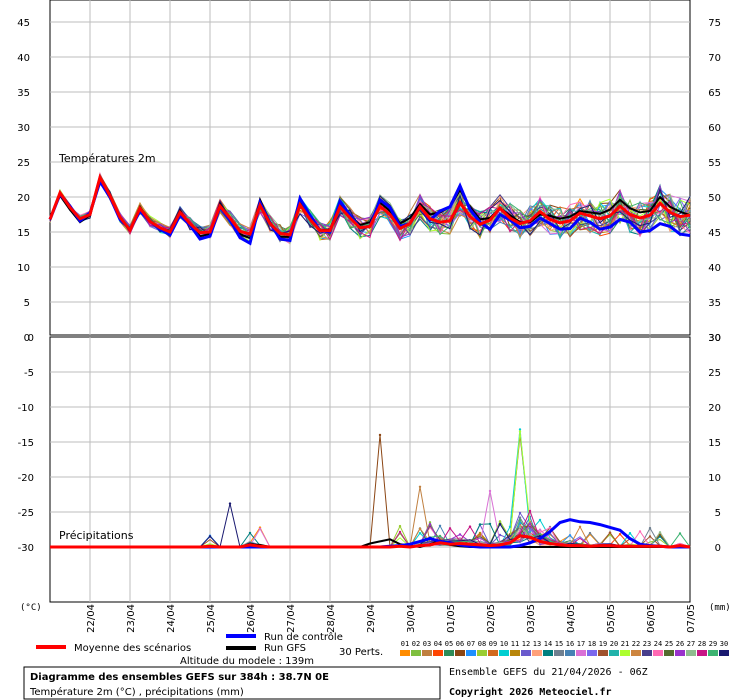 This screenshot has width=740, height=700. I want to click on pert-legend-number: 17, so click(581, 644).